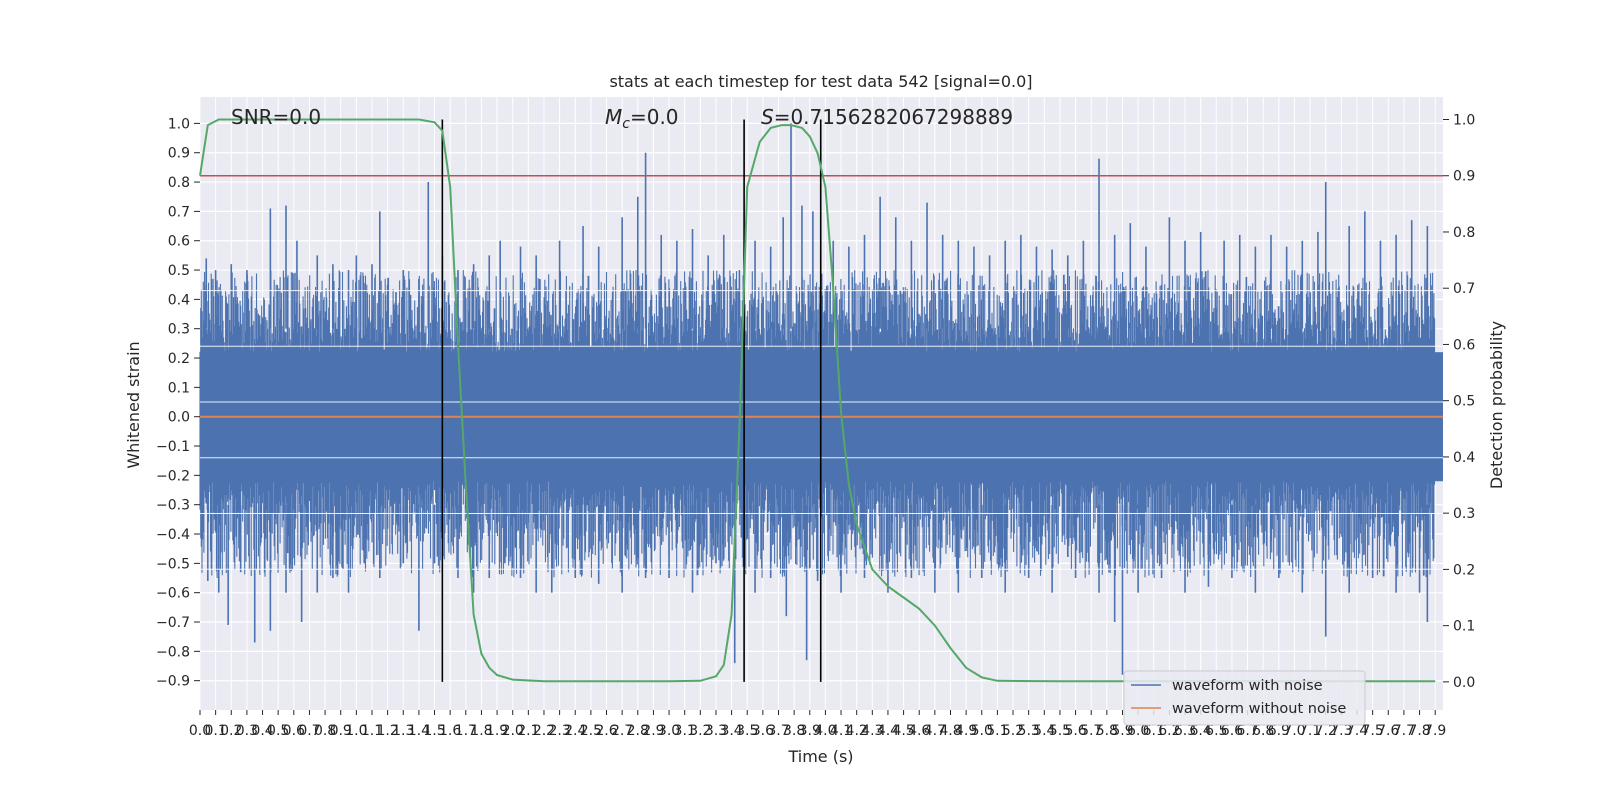 The height and width of the screenshot is (800, 1600). Describe the element at coordinates (309, 731) in the screenshot. I see `x-tick-label: 0.7` at that location.